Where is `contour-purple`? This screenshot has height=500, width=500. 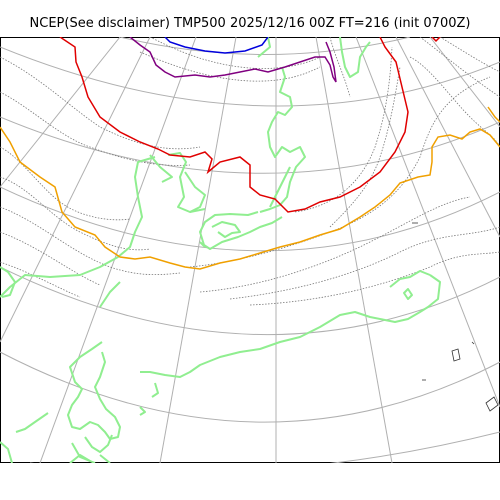 contour-purple is located at coordinates (233, 60).